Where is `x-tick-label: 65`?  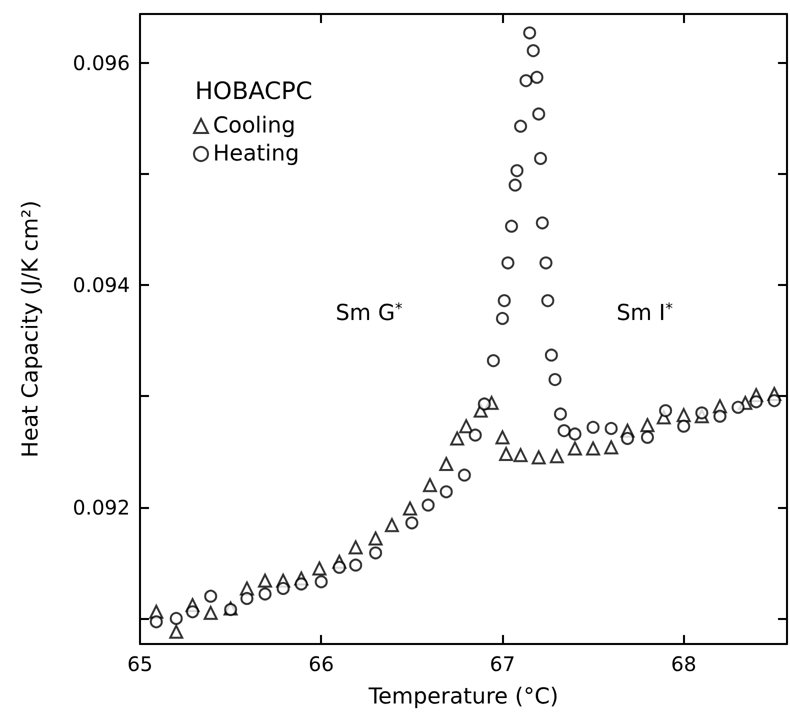
x-tick-label: 65 is located at coordinates (140, 664).